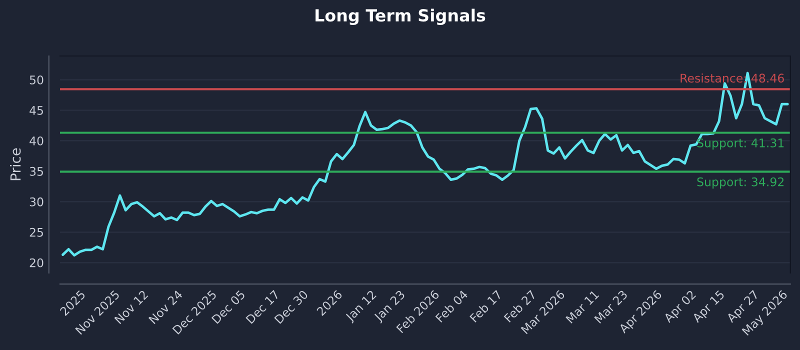  Describe the element at coordinates (485, 306) in the screenshot. I see `x-tick-label: Feb 17` at that location.